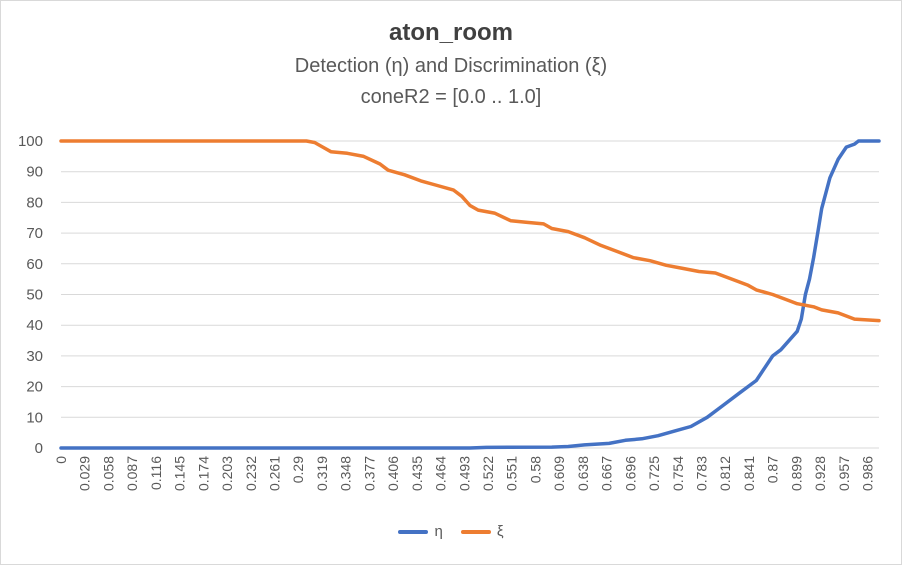 This screenshot has width=902, height=565. I want to click on x-tick-label: 0.435, so click(417, 473).